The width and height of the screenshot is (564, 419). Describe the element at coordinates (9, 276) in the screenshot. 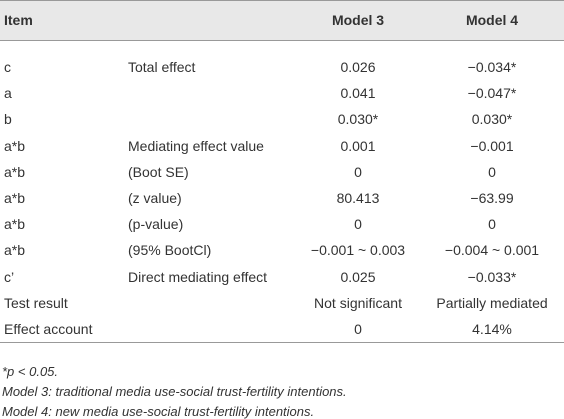

I see `table-cell: c’` at that location.